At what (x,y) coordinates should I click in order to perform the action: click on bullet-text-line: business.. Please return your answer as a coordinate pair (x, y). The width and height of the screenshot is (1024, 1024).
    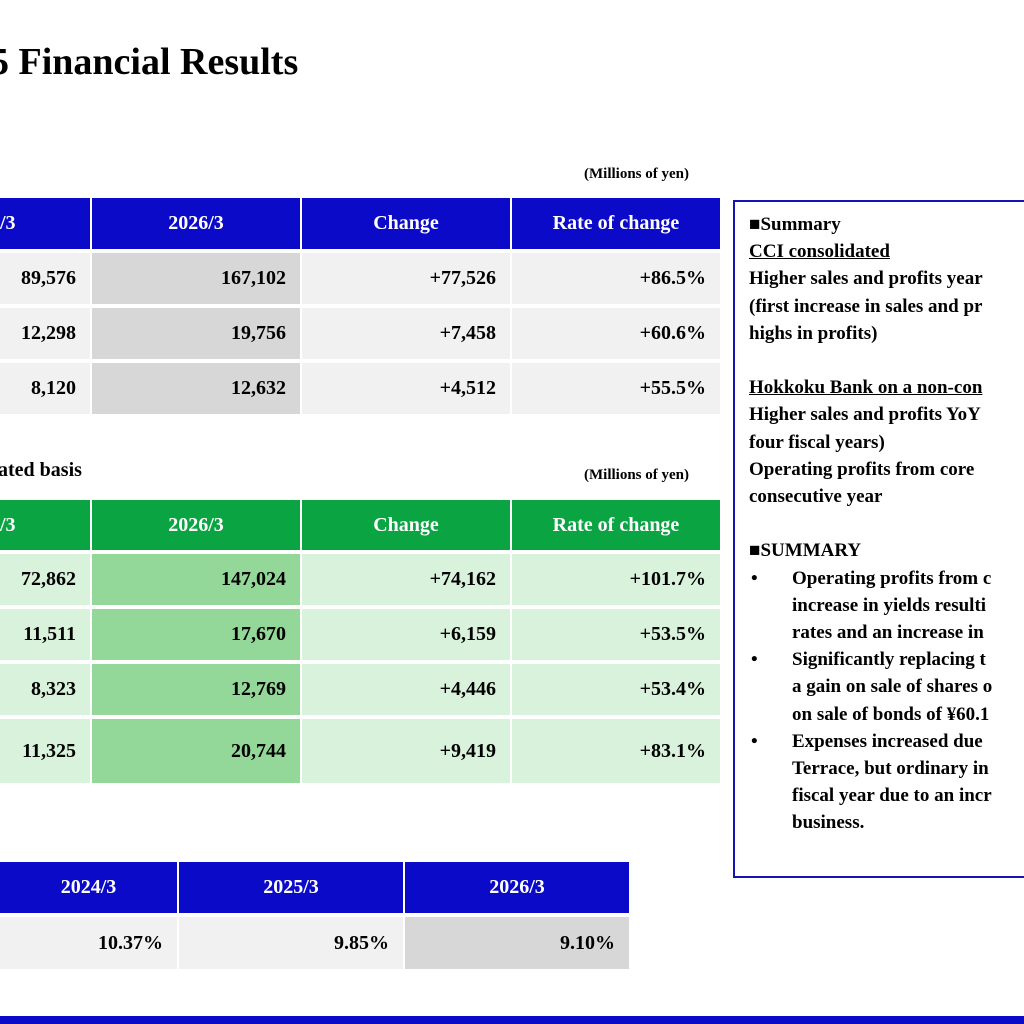
    Looking at the image, I should click on (828, 823).